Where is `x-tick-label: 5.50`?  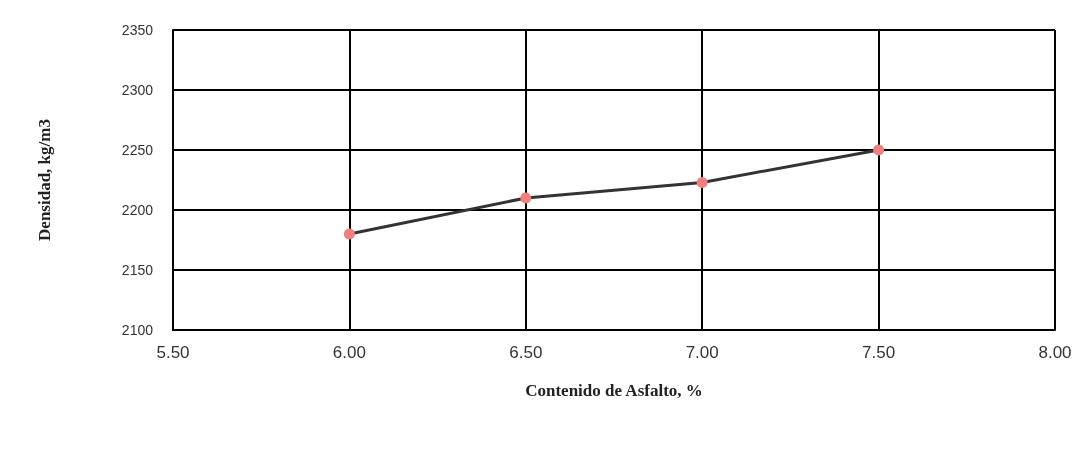
x-tick-label: 5.50 is located at coordinates (173, 352).